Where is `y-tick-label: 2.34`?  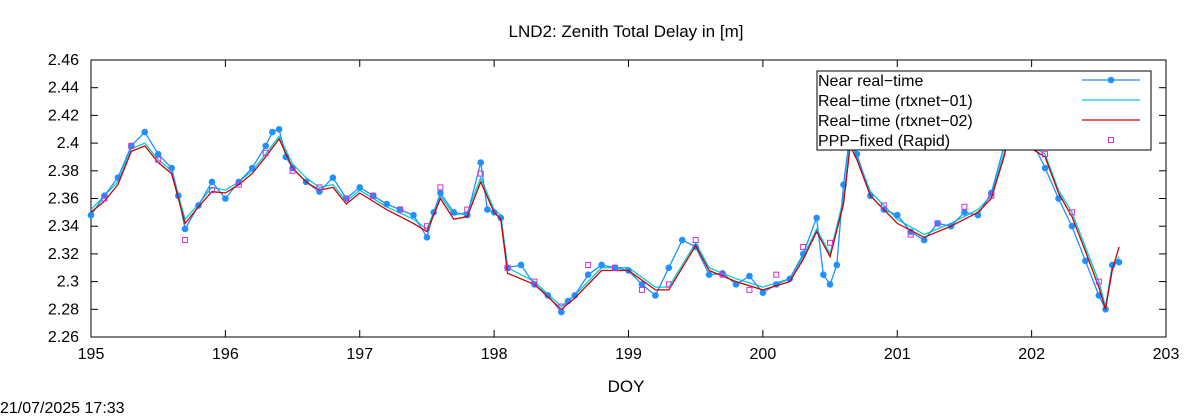 y-tick-label: 2.34 is located at coordinates (63, 226).